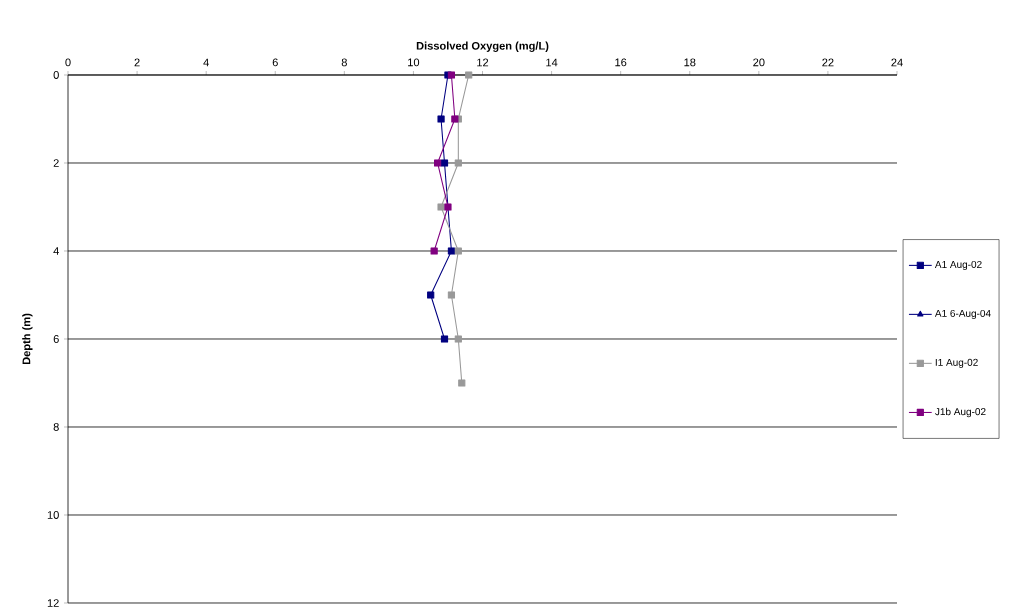 Image resolution: width=1031 pixels, height=609 pixels. I want to click on x-tick-label: 16, so click(621, 62).